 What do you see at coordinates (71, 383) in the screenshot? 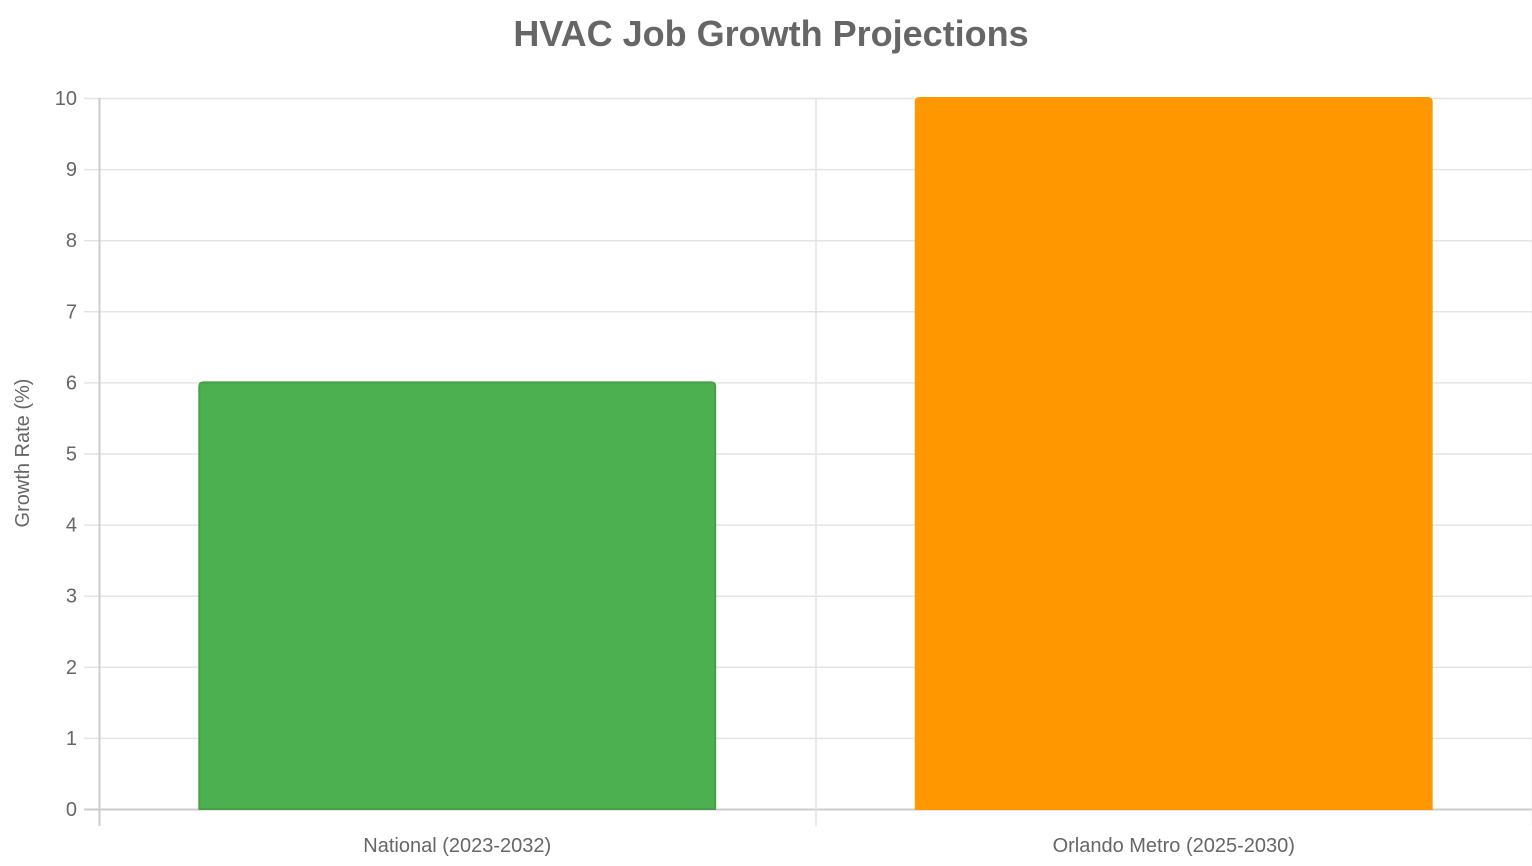
I see `y-tick-label: 6` at bounding box center [71, 383].